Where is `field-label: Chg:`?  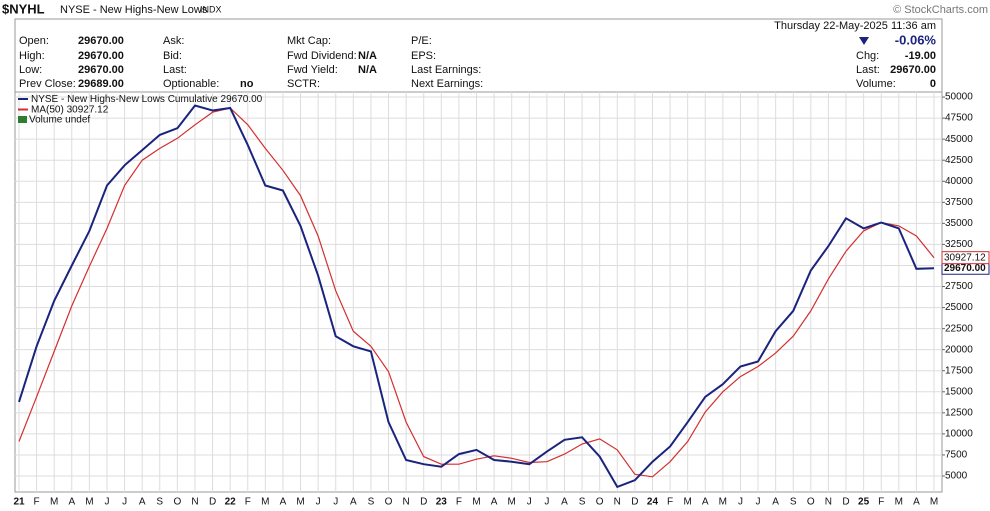 field-label: Chg: is located at coordinates (867, 56).